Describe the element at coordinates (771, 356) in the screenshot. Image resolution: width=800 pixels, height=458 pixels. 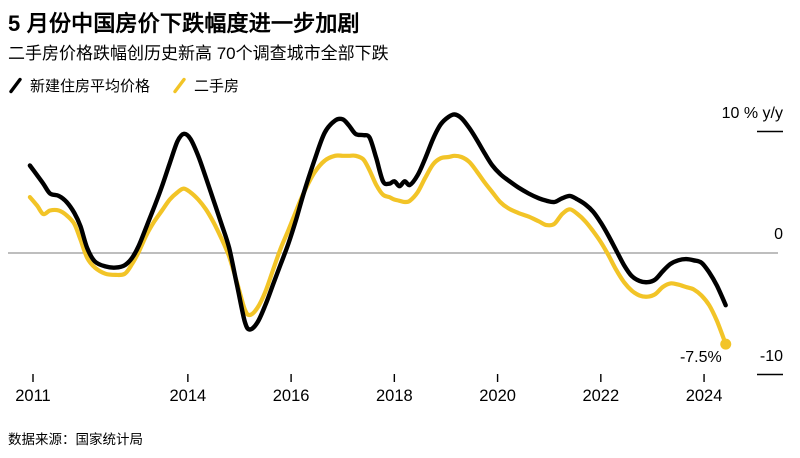
I see `y-axis-label: -10` at that location.